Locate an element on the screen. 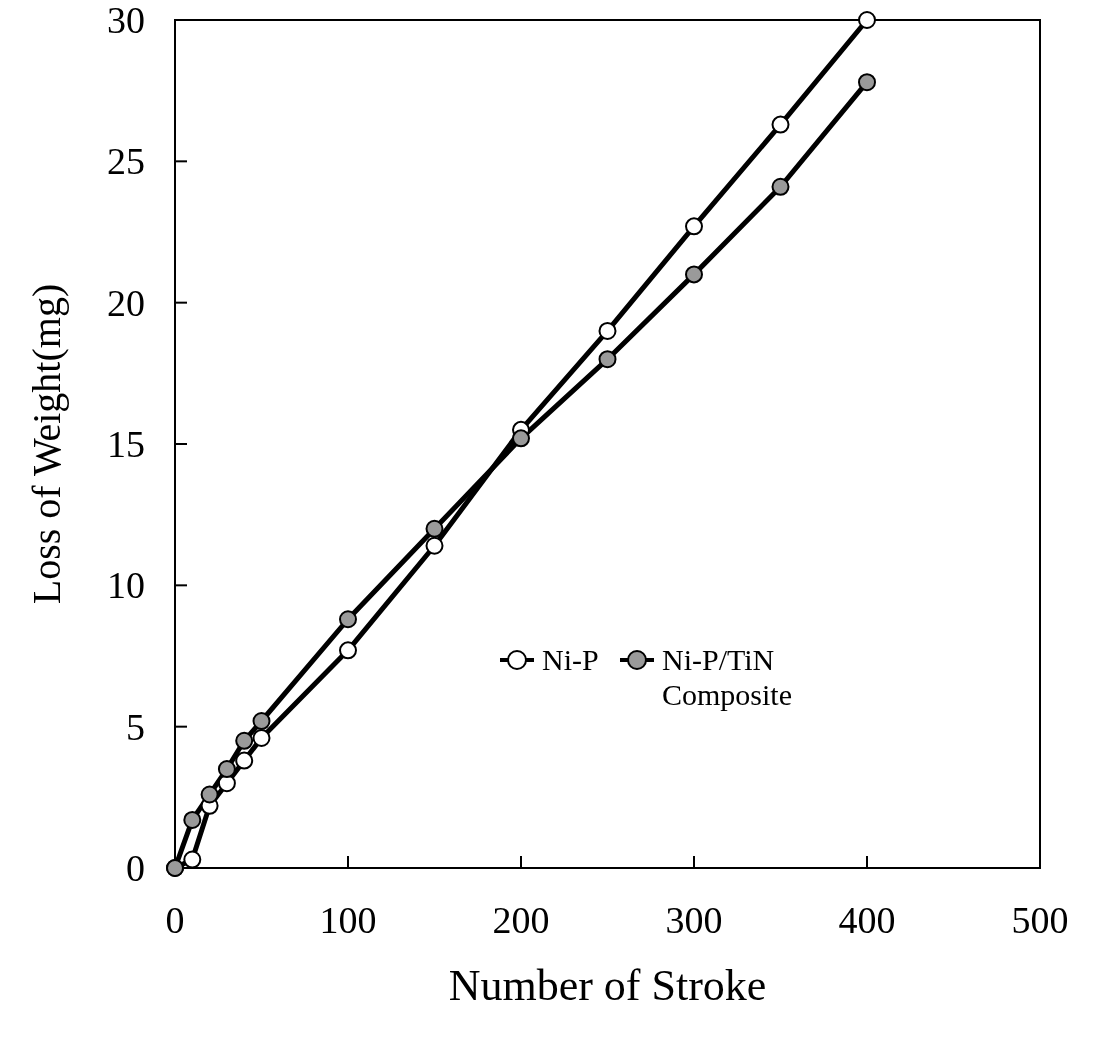 The height and width of the screenshot is (1043, 1105). x-tick-label: 300 is located at coordinates (694, 920).